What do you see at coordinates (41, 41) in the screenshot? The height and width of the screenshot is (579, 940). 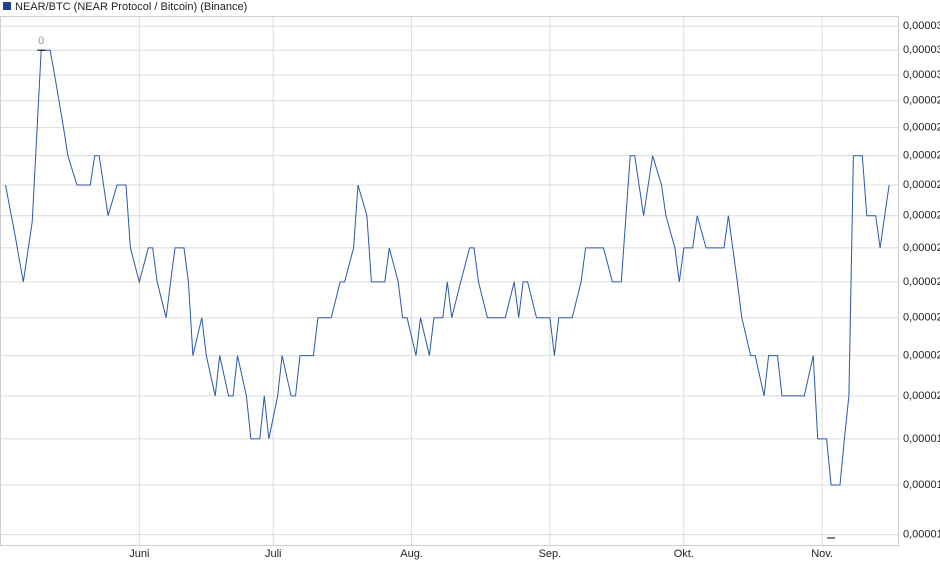 I see `max-label: 0` at bounding box center [41, 41].